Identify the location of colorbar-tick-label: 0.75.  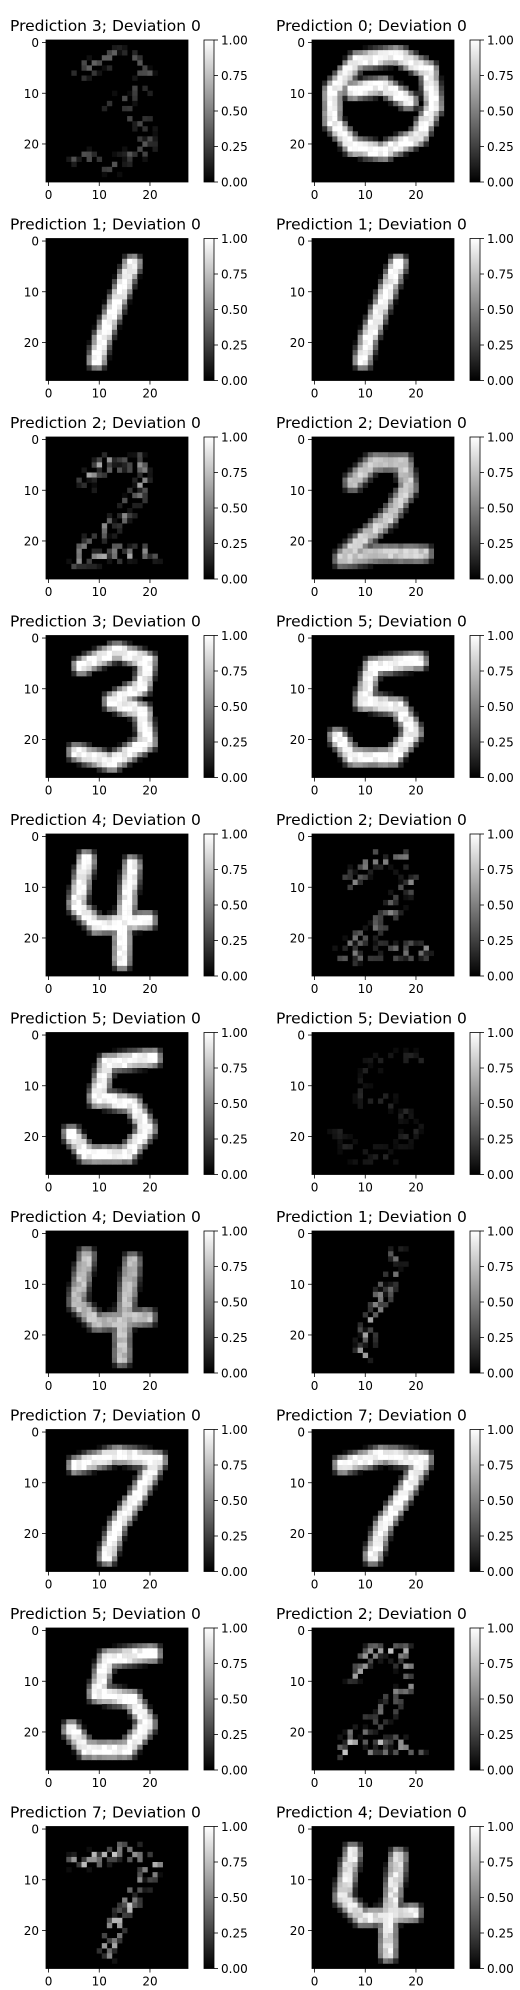
(234, 672).